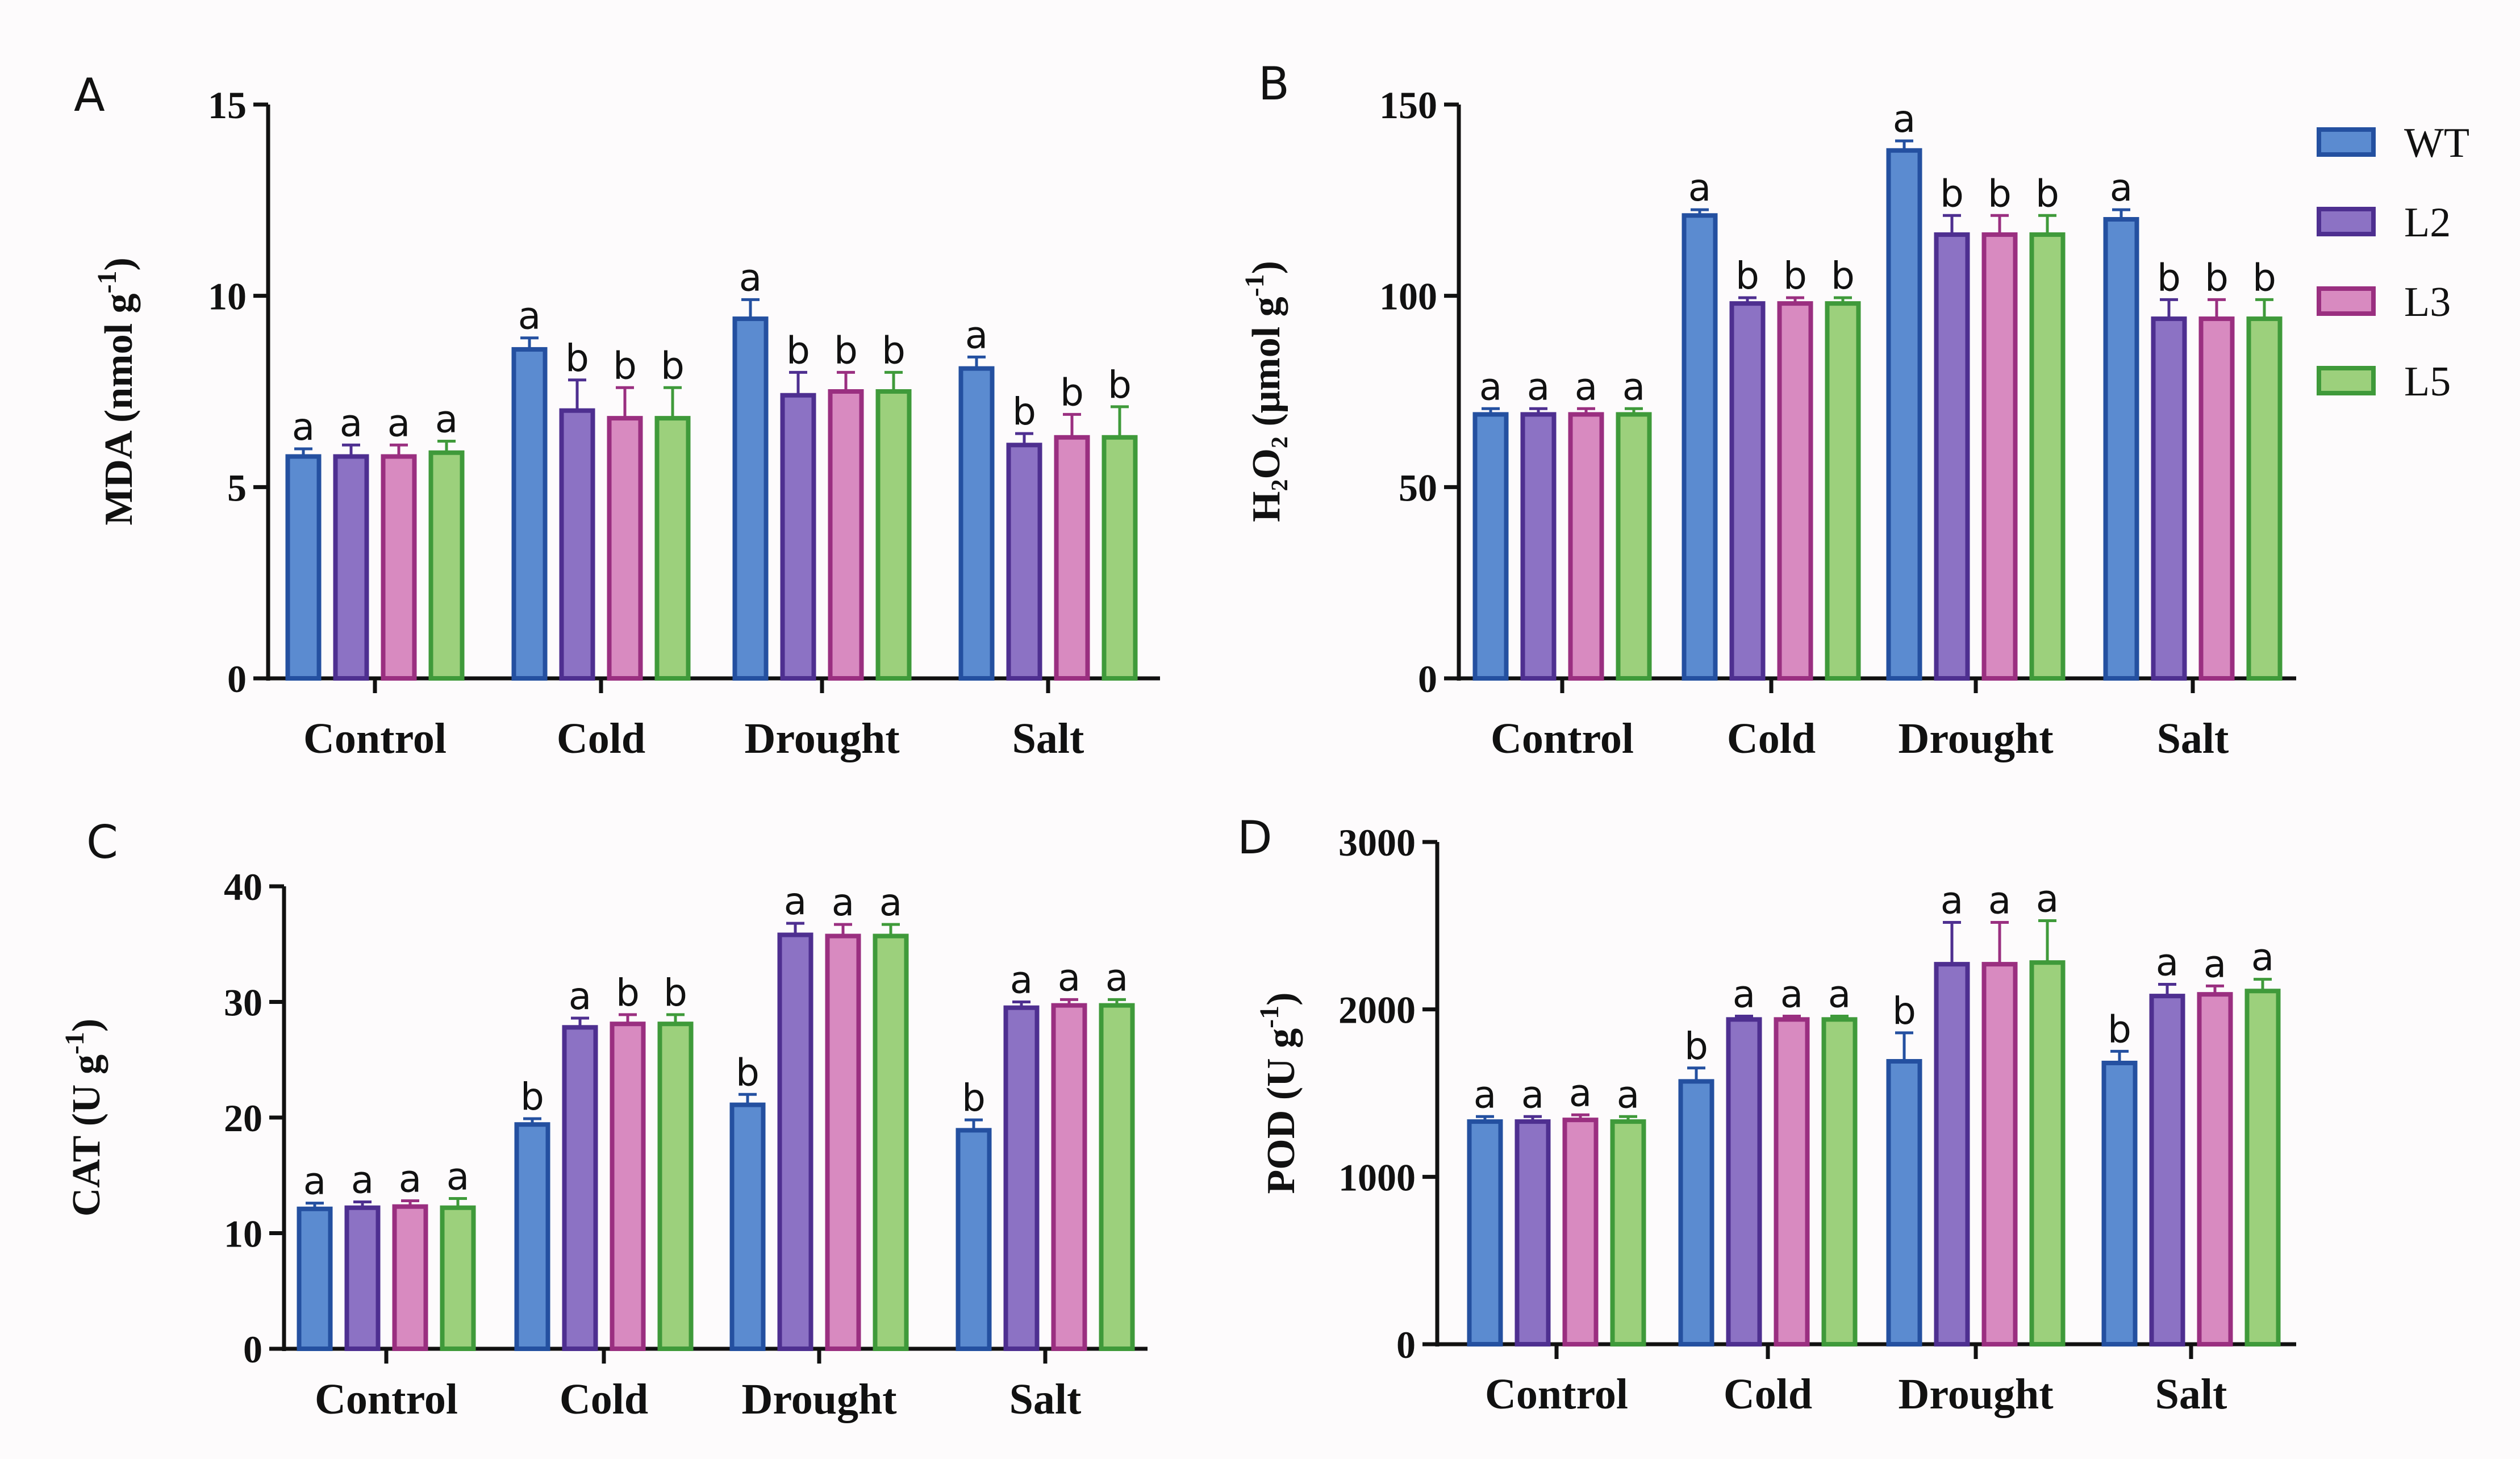 This screenshot has width=2520, height=1459. Describe the element at coordinates (2436, 143) in the screenshot. I see `legend-label: WT` at that location.